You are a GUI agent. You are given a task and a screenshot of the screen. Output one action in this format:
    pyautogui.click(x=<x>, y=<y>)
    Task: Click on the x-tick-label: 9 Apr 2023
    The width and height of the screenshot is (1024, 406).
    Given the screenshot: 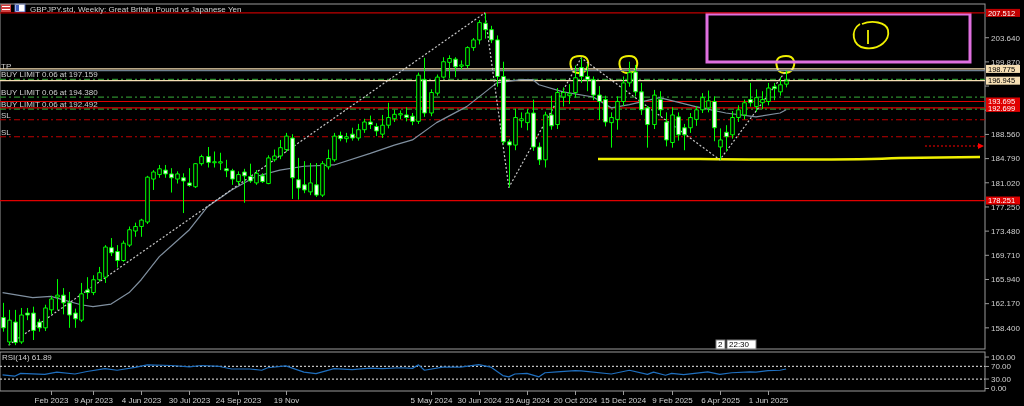 What is the action you would take?
    pyautogui.click(x=94, y=400)
    